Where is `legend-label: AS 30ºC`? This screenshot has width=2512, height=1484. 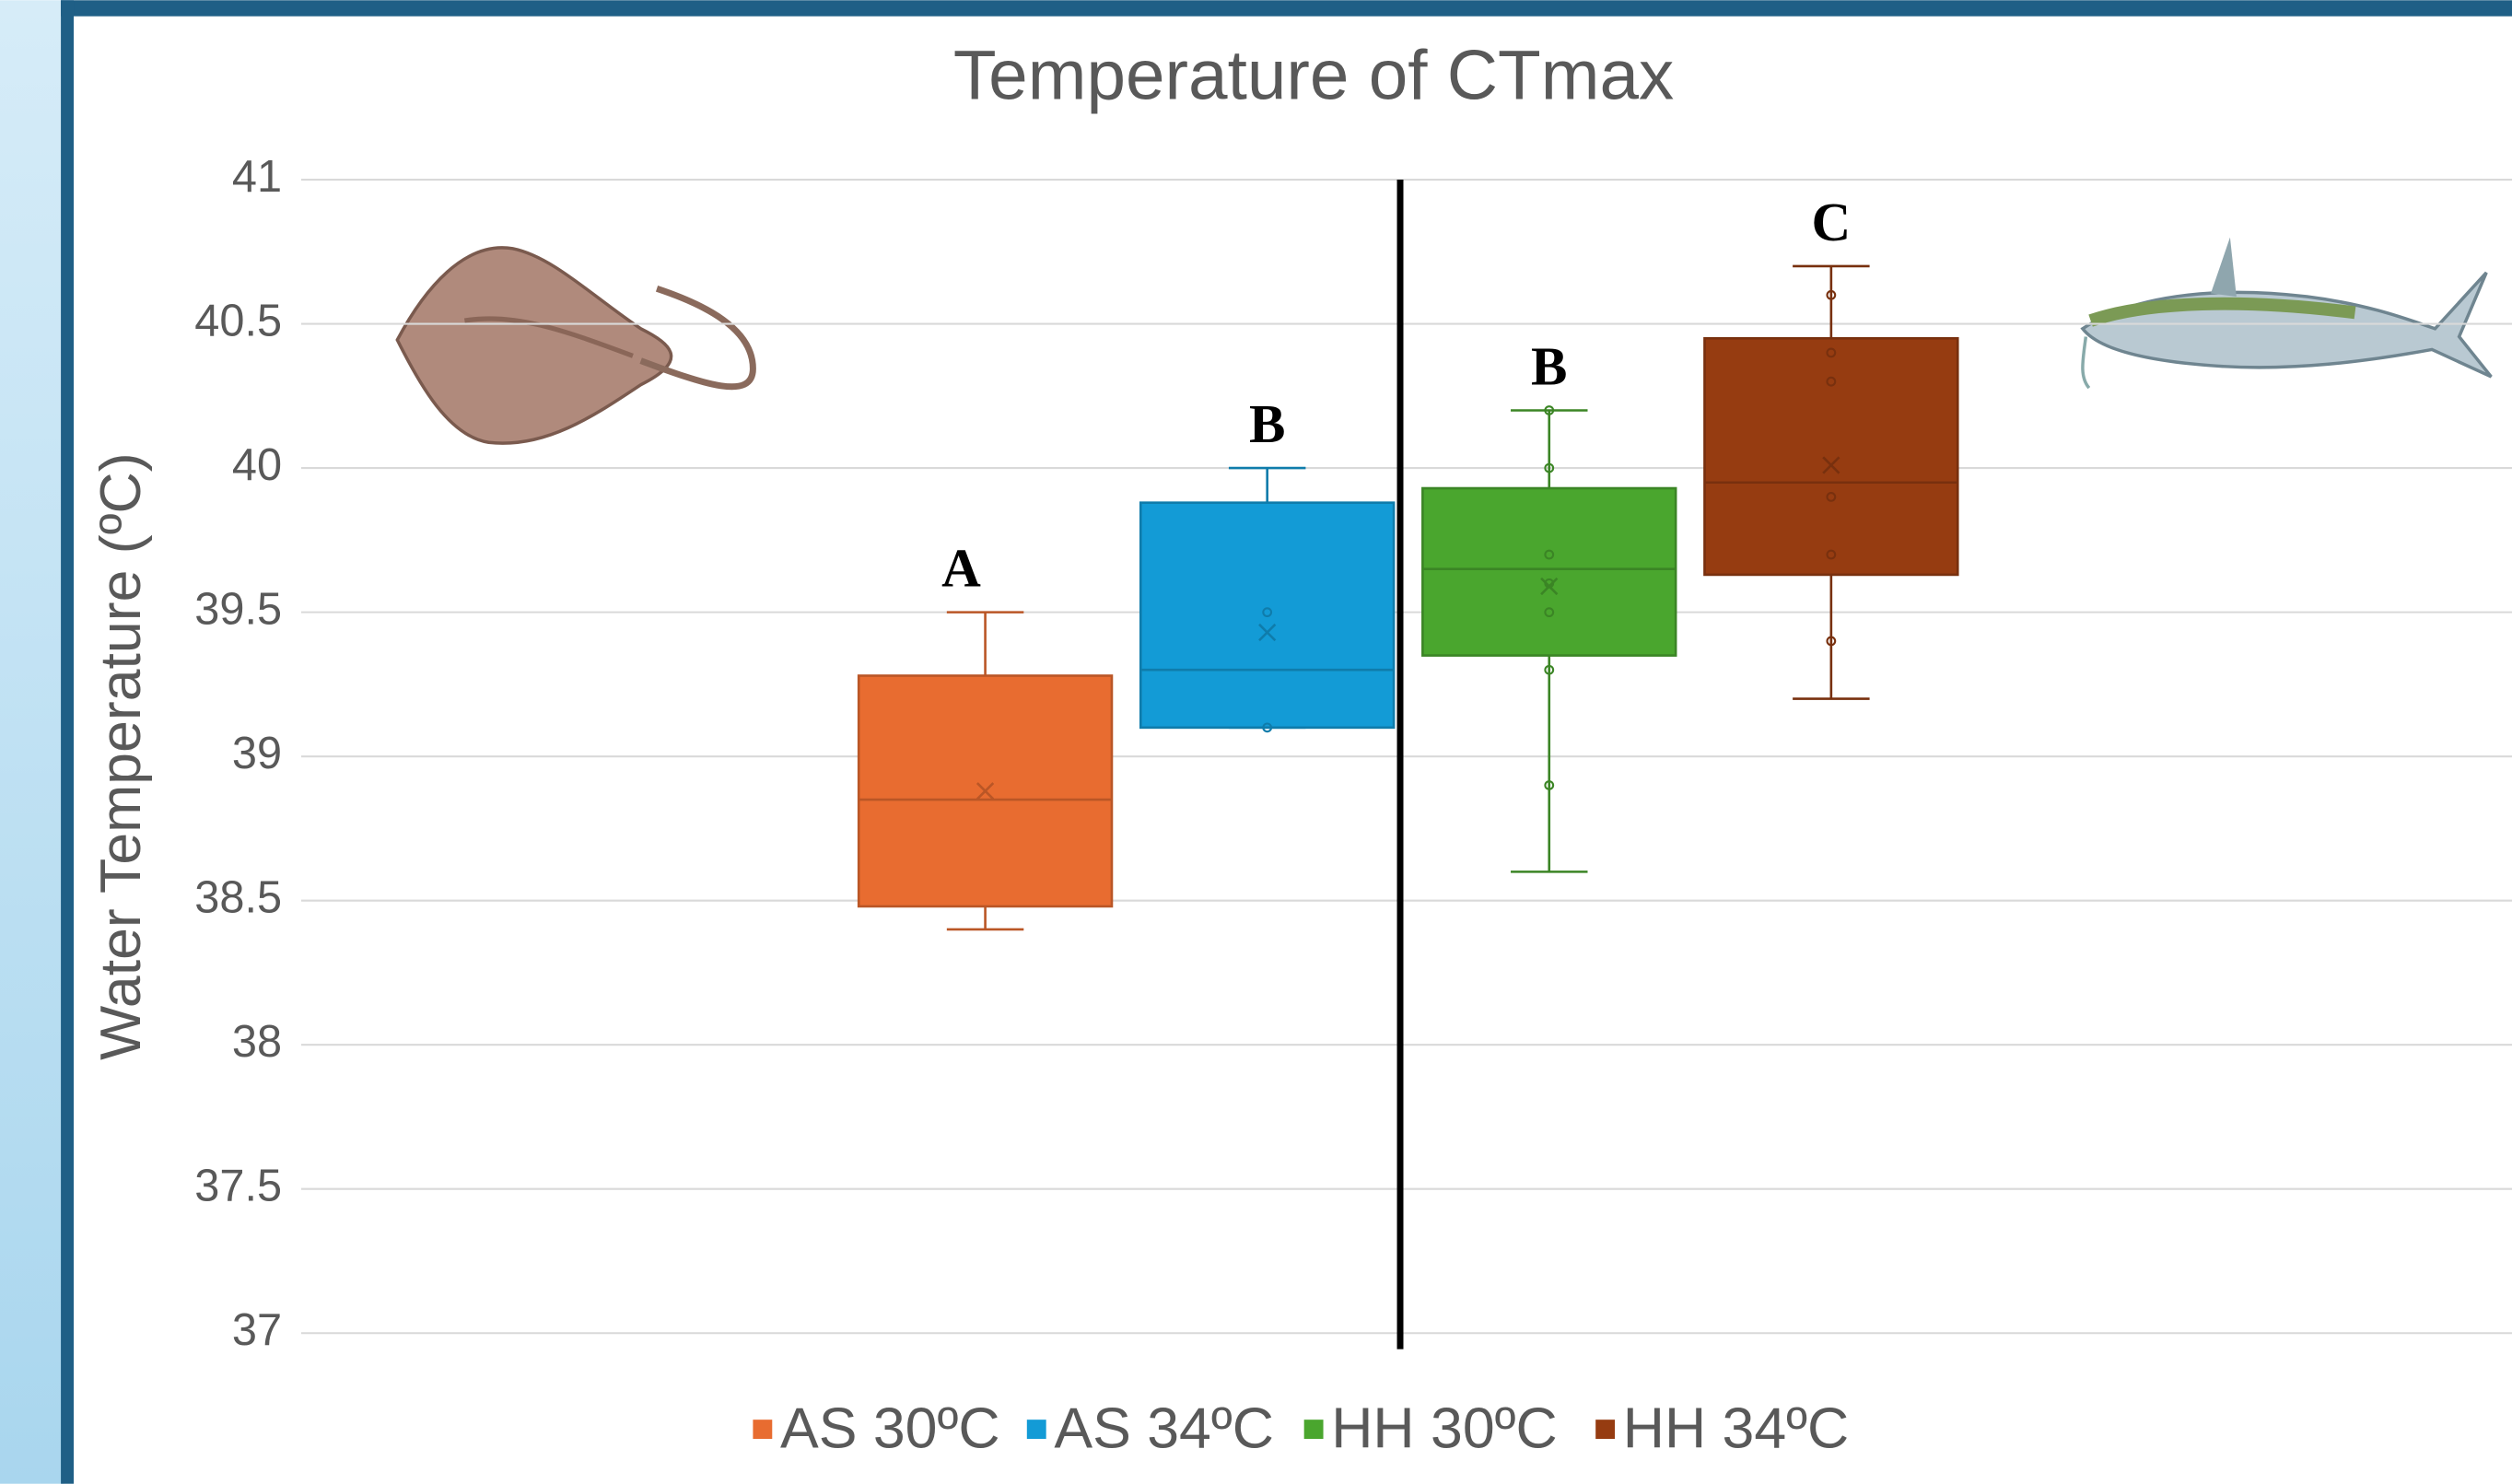
legend-label: AS 30ºC is located at coordinates (890, 1428).